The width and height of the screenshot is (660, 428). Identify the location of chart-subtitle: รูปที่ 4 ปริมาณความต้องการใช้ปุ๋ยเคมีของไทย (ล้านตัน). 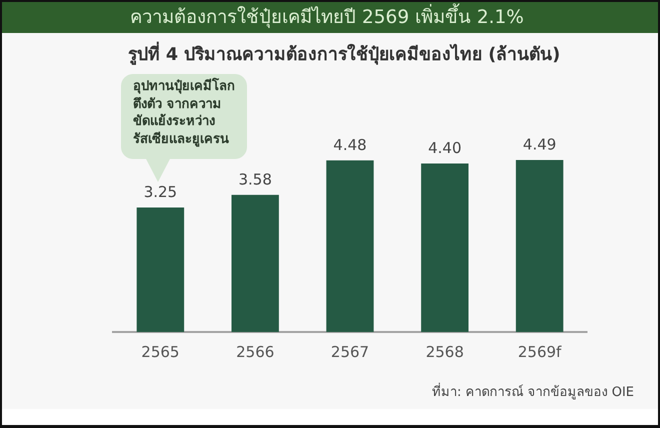
(344, 53).